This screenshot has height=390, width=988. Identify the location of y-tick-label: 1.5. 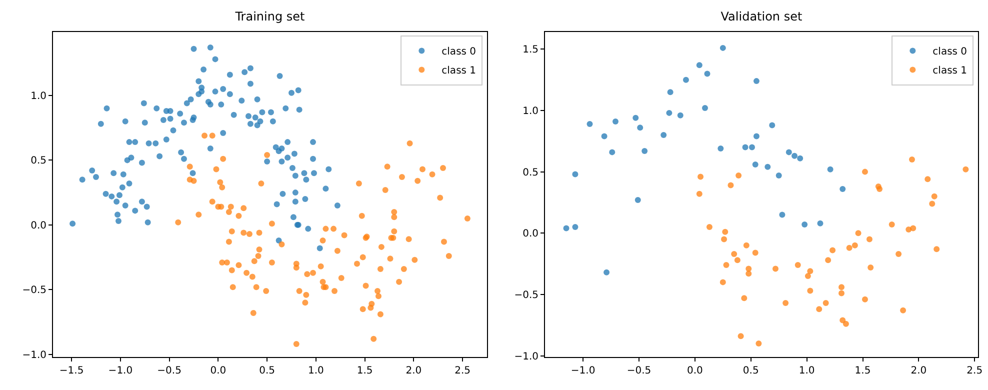
(530, 50).